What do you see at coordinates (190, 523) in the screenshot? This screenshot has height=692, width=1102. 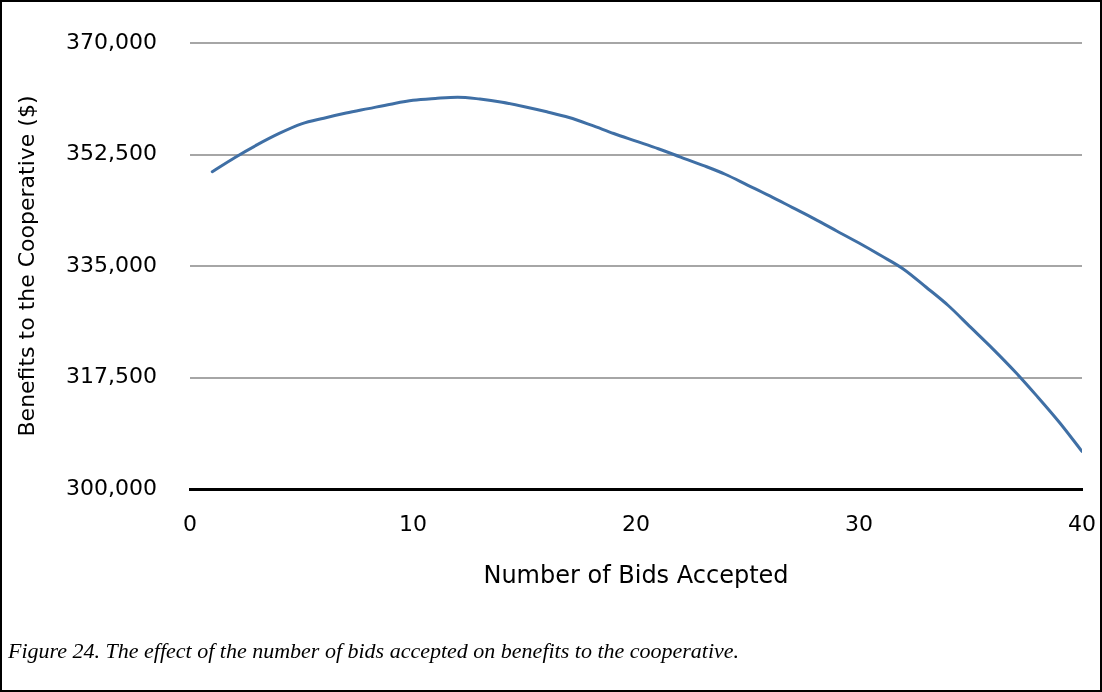 I see `x-tick-label: 0` at bounding box center [190, 523].